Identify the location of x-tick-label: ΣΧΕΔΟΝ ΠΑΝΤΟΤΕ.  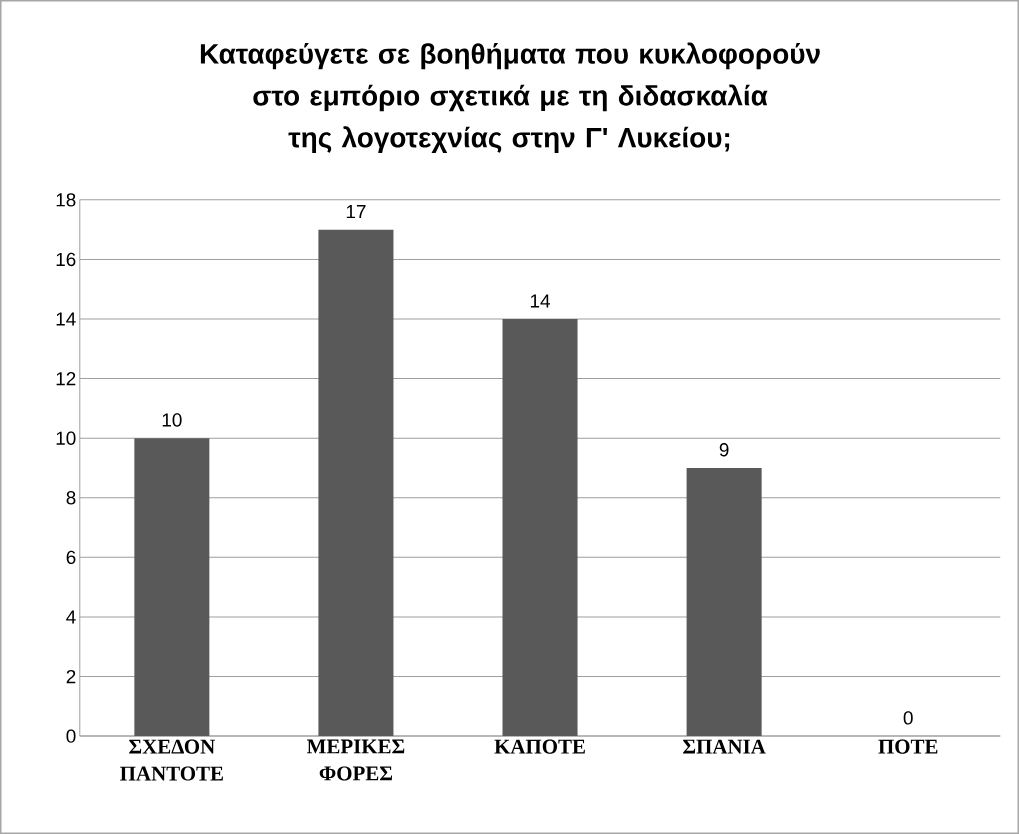
(171, 760).